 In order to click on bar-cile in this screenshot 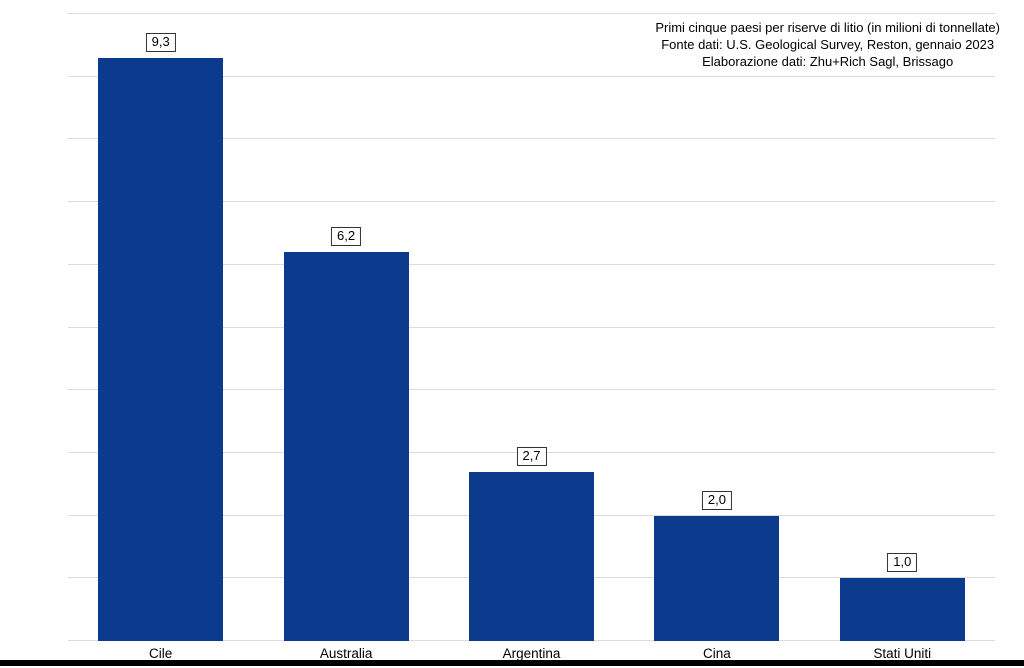, I will do `click(161, 349)`.